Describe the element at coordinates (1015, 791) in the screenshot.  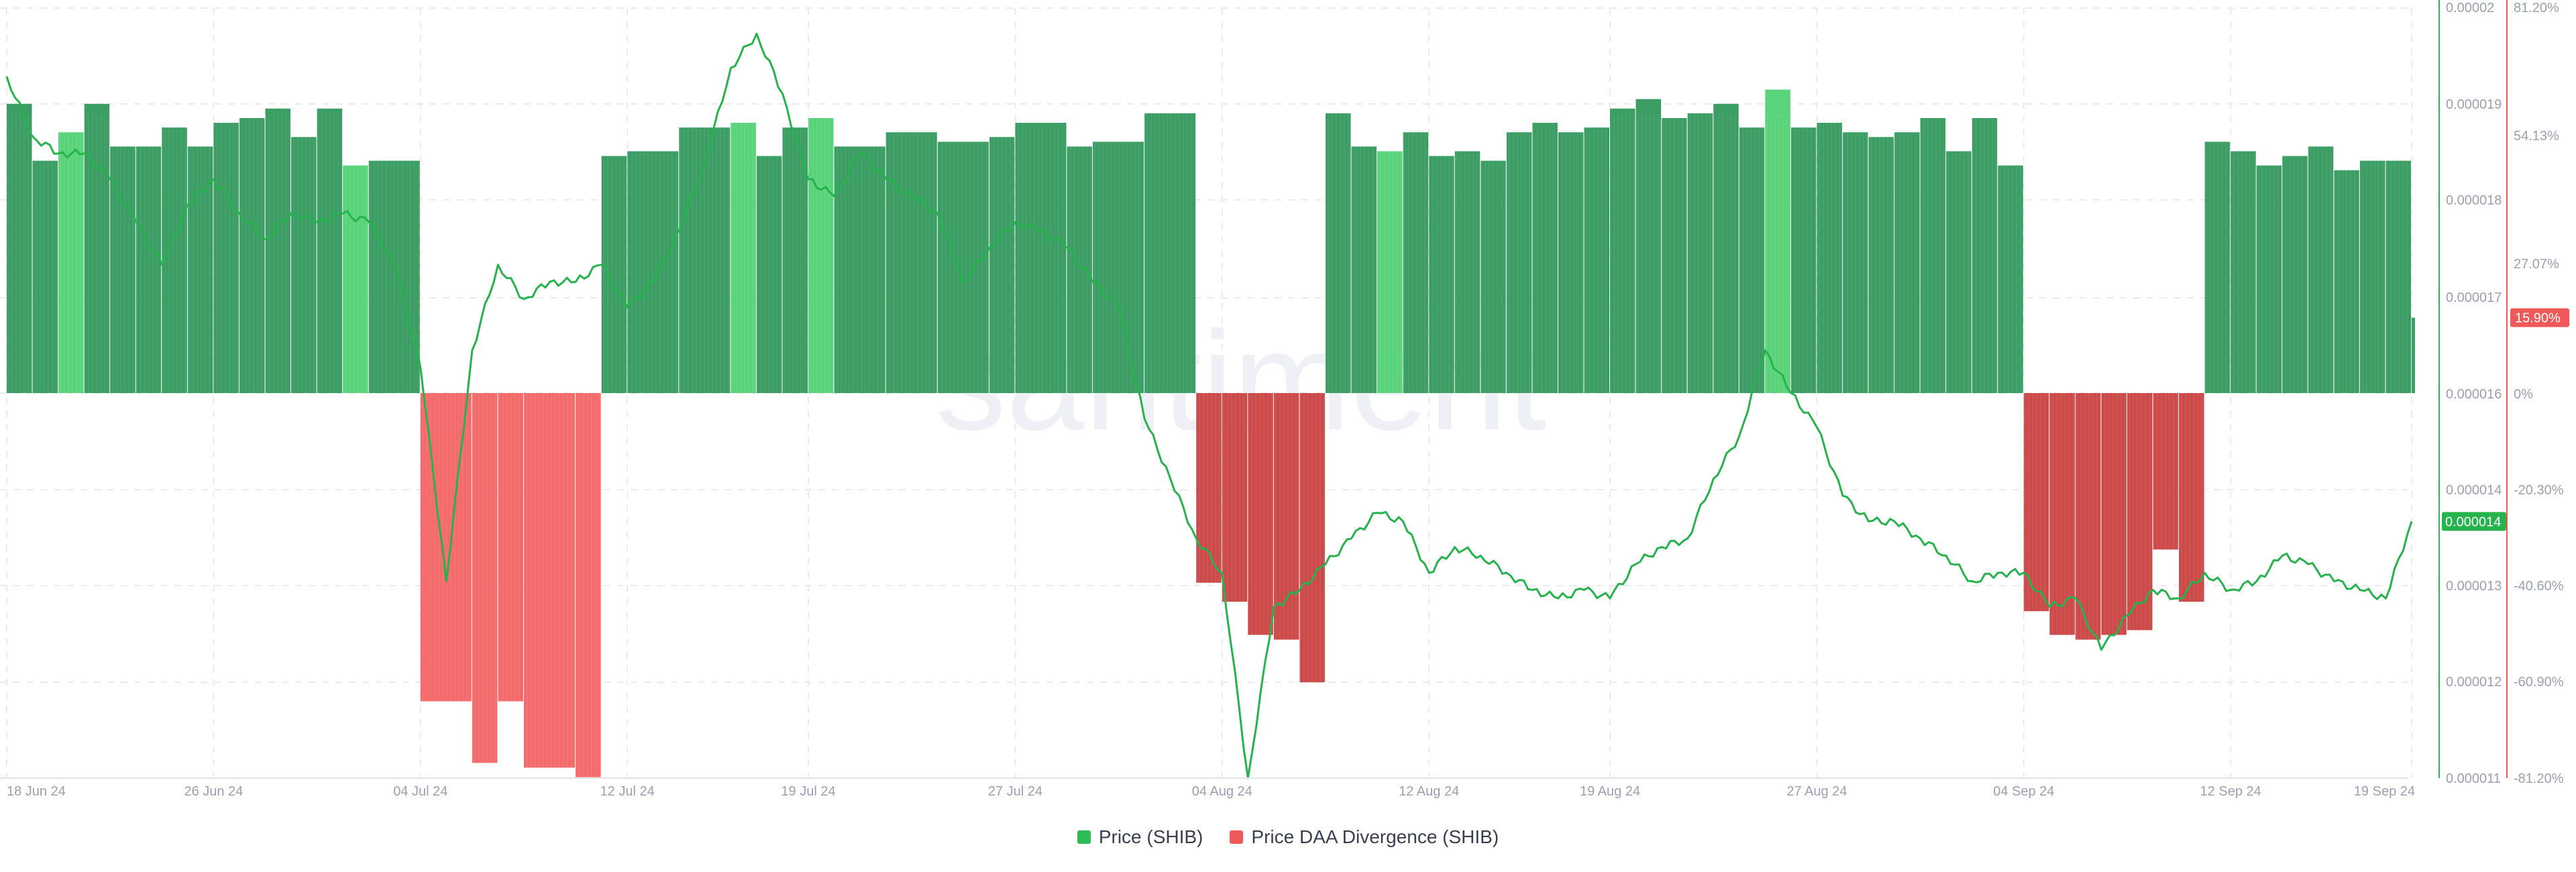
I see `x-tick-label: 27 Jul 24` at that location.